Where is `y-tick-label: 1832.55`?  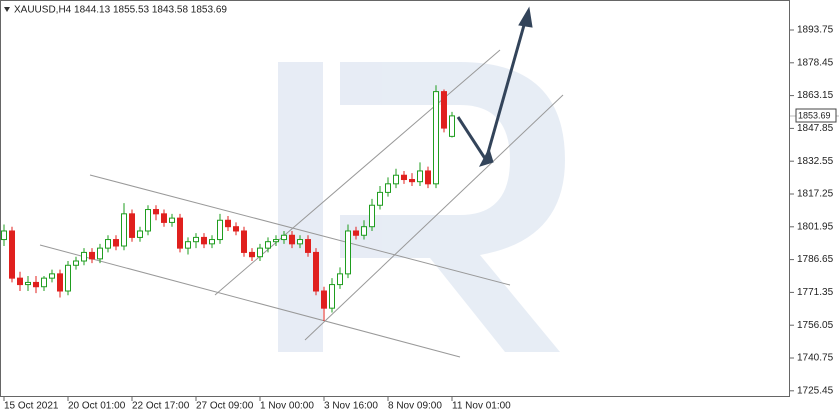
y-tick-label: 1832.55 is located at coordinates (815, 161).